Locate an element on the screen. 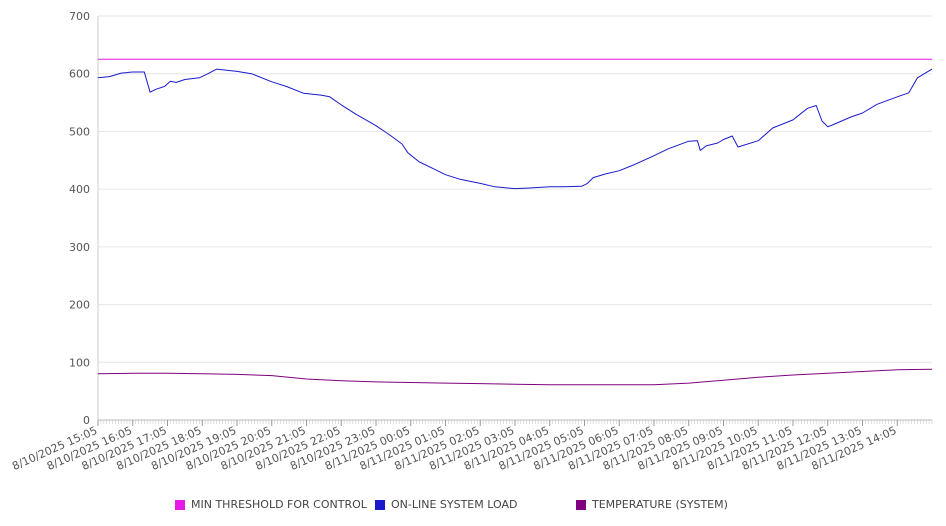  y-tick-label: 0 is located at coordinates (86, 420).